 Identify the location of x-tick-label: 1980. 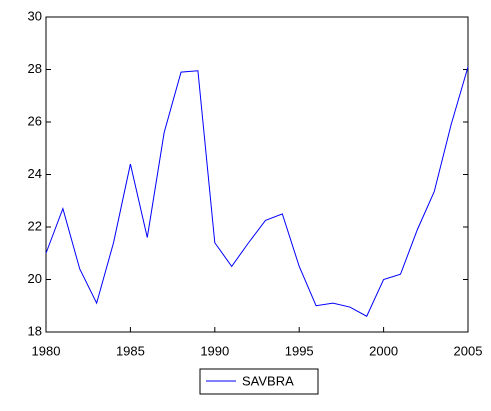
(46, 350).